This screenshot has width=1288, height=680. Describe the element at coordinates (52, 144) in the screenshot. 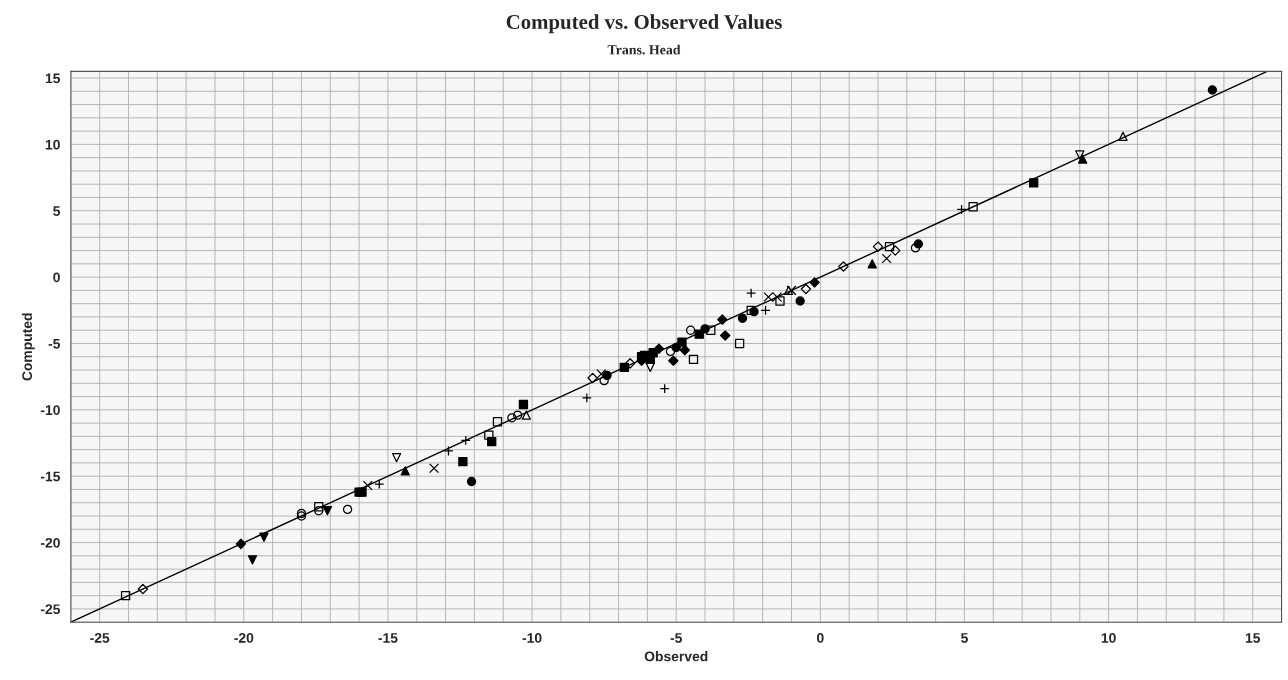

I see `y-tick-label: 10` at that location.